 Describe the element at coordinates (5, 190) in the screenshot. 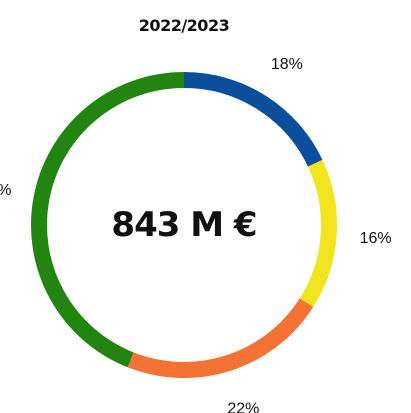

I see `slice-label-4: 44%` at that location.